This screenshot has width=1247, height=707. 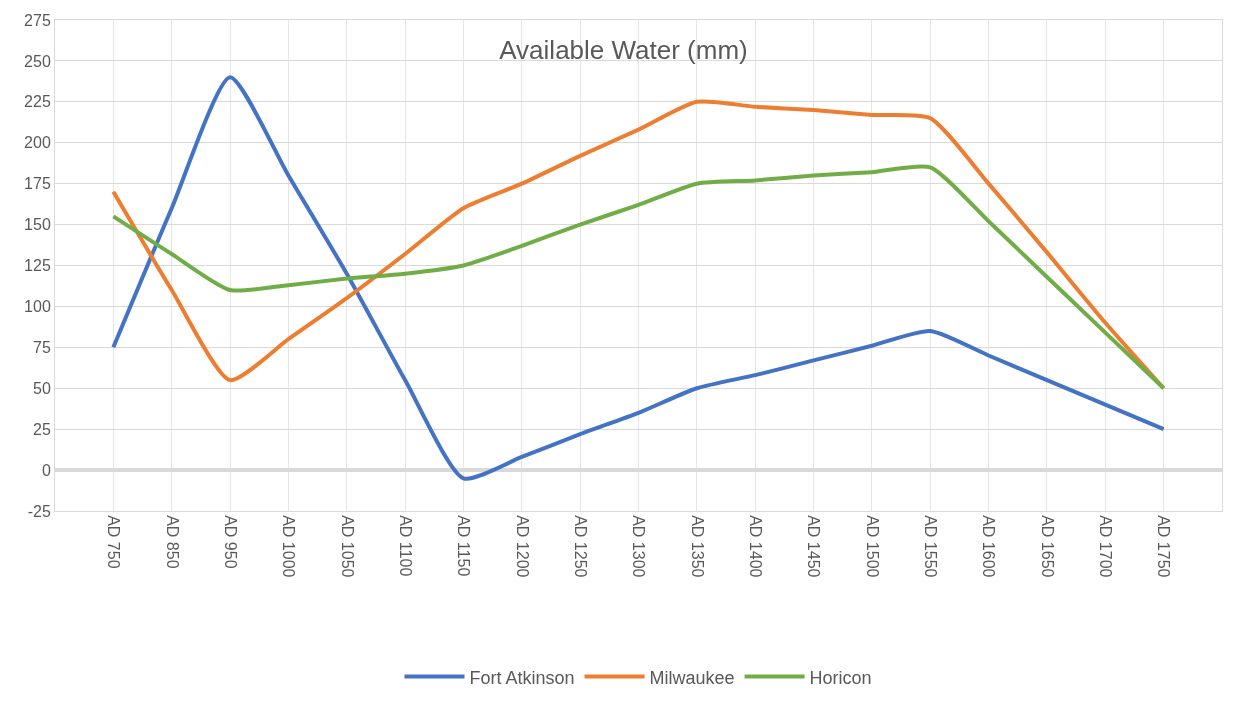 I want to click on x-tick-label: AD 1650, so click(x=1047, y=546).